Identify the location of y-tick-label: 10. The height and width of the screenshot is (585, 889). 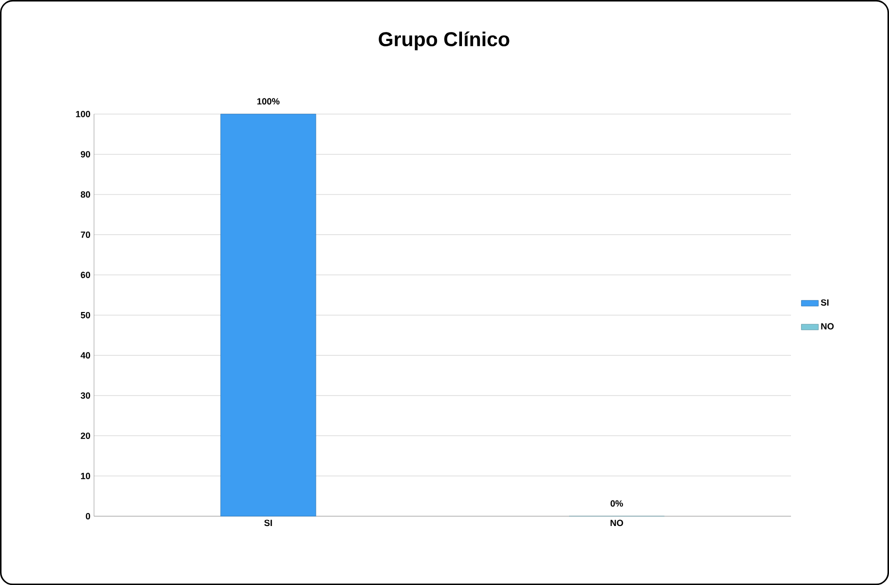
(85, 476).